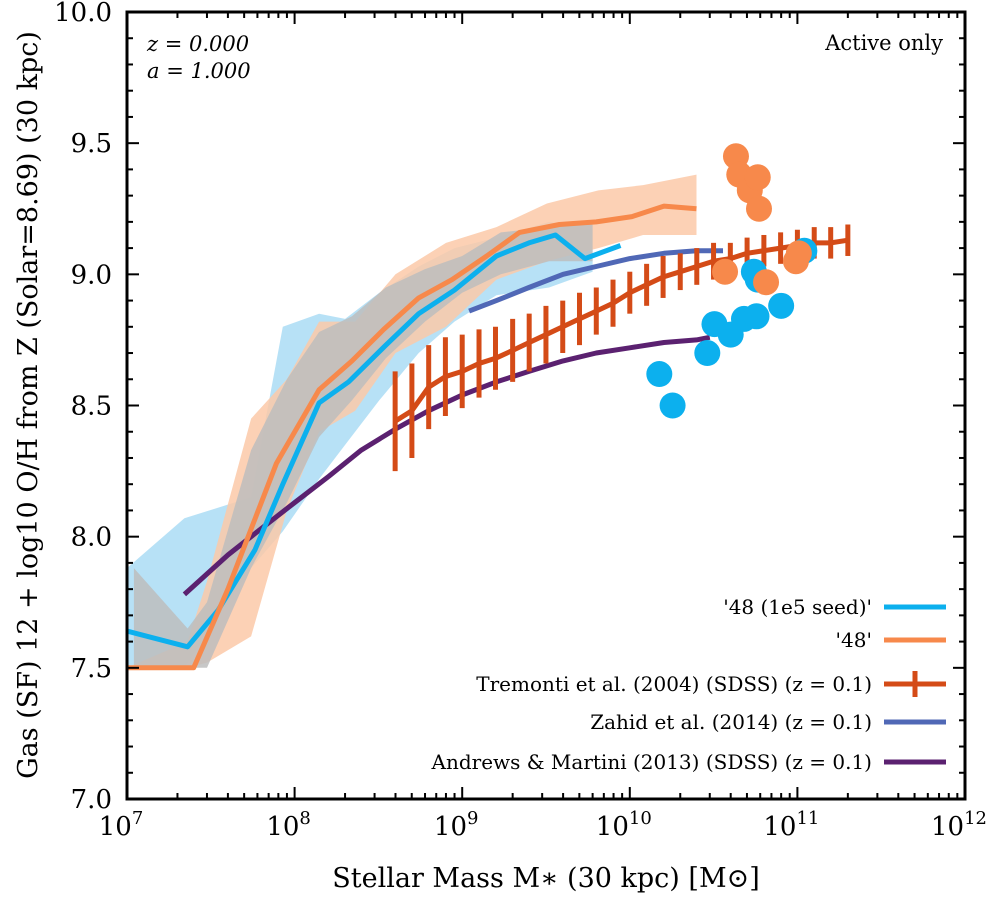 The height and width of the screenshot is (900, 996). What do you see at coordinates (91, 800) in the screenshot?
I see `y-tick-label: 7.0` at bounding box center [91, 800].